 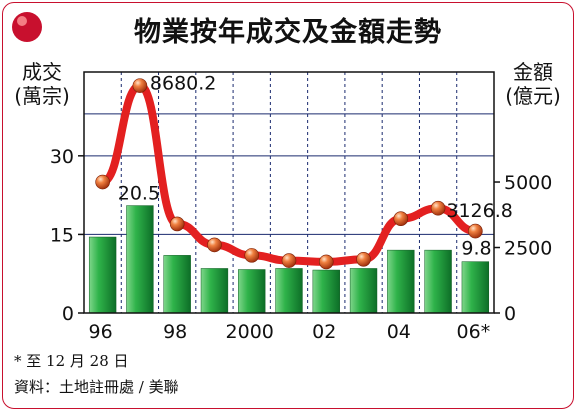 What do you see at coordinates (476, 249) in the screenshot?
I see `data-label-bar-last: 9.8` at bounding box center [476, 249].